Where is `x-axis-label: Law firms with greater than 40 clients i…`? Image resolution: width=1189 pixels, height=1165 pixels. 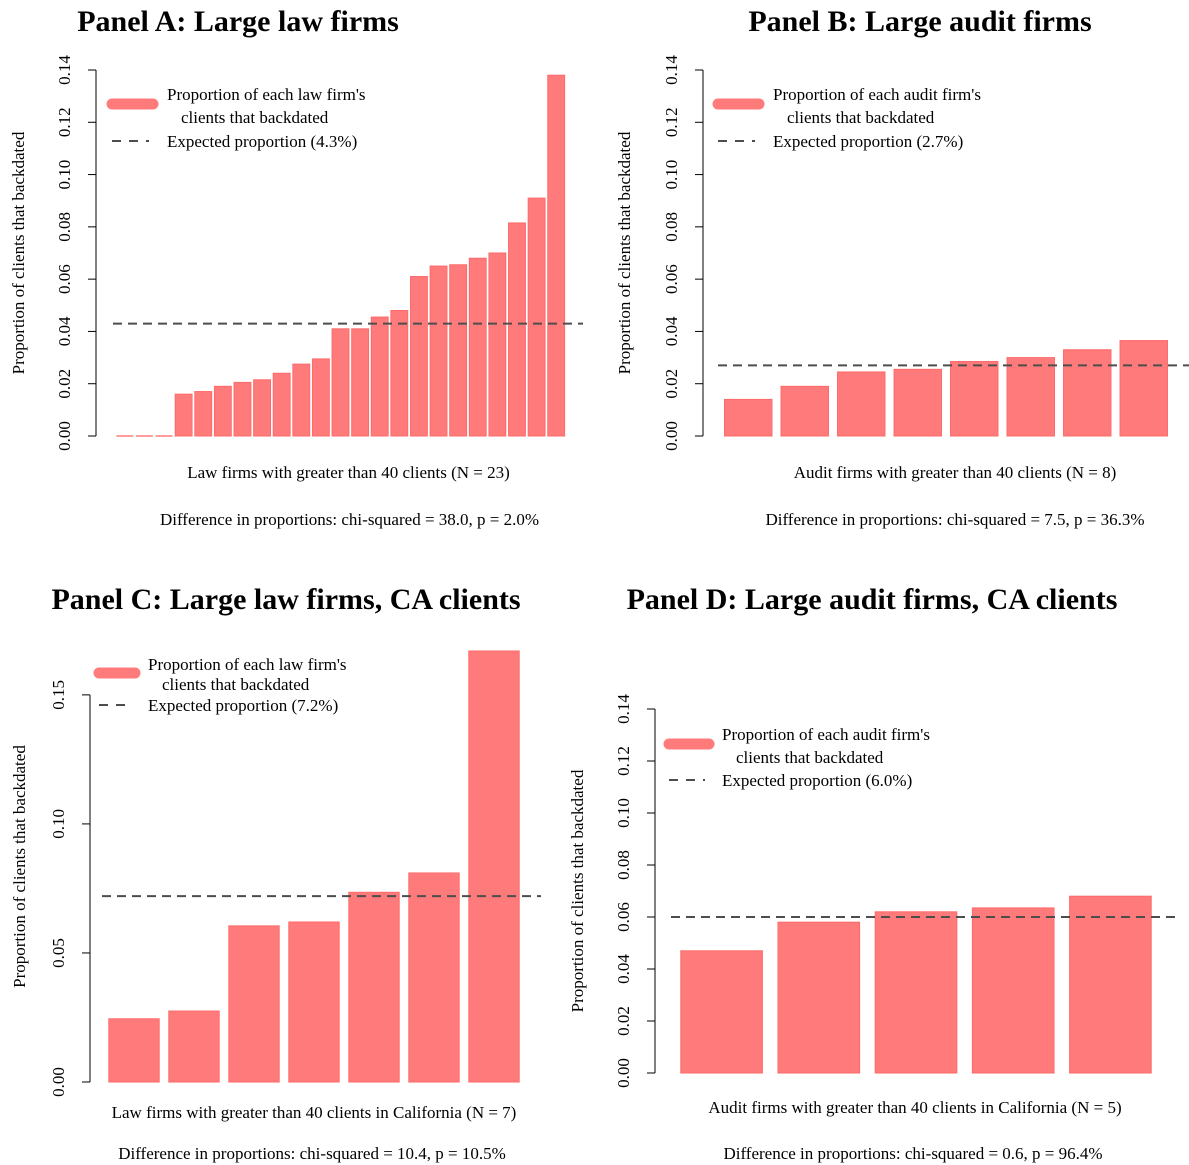
x-axis-label: Law firms with greater than 40 clients i… is located at coordinates (314, 1112).